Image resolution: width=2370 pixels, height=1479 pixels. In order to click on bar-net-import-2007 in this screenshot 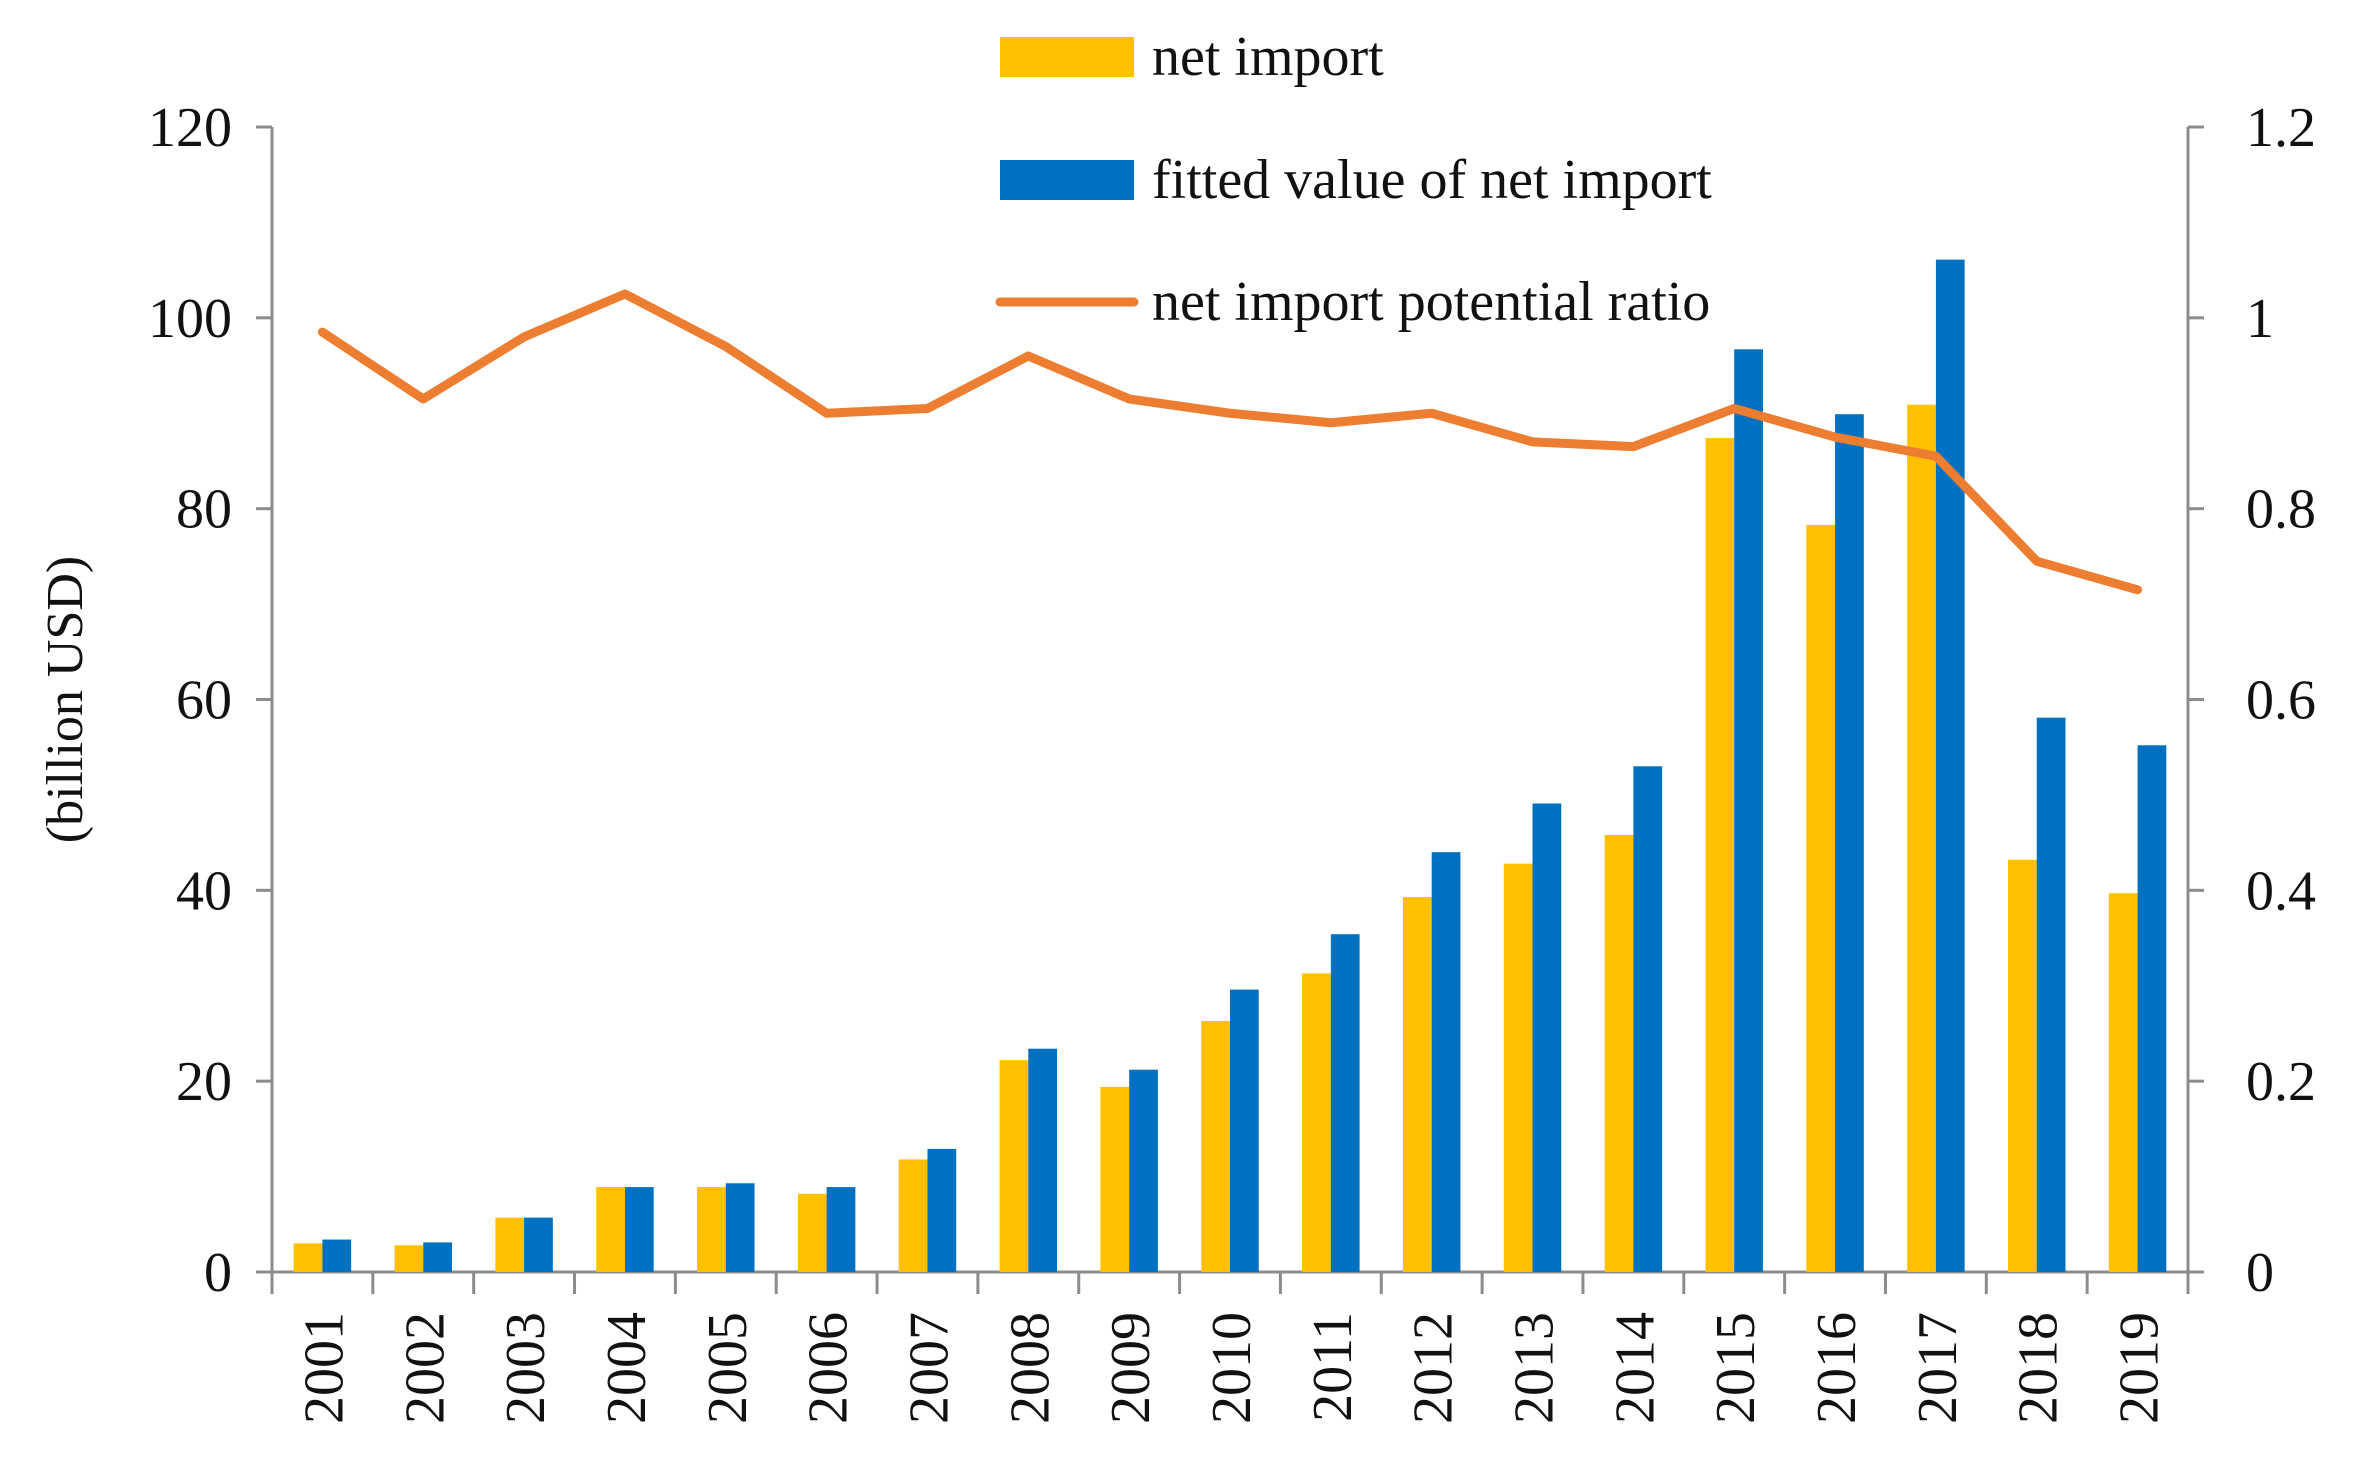, I will do `click(913, 1215)`.